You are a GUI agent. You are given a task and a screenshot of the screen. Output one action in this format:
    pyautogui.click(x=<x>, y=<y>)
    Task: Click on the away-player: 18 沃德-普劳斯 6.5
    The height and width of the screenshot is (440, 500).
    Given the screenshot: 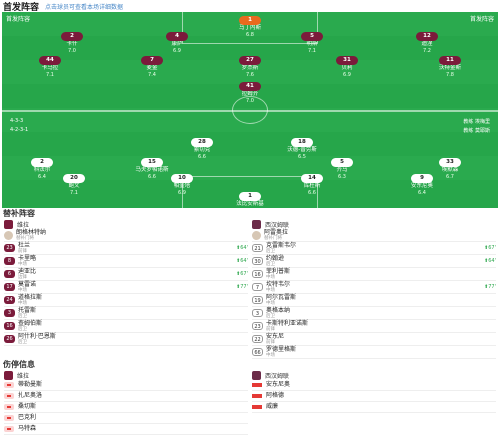 What is the action you would take?
    pyautogui.click(x=302, y=149)
    